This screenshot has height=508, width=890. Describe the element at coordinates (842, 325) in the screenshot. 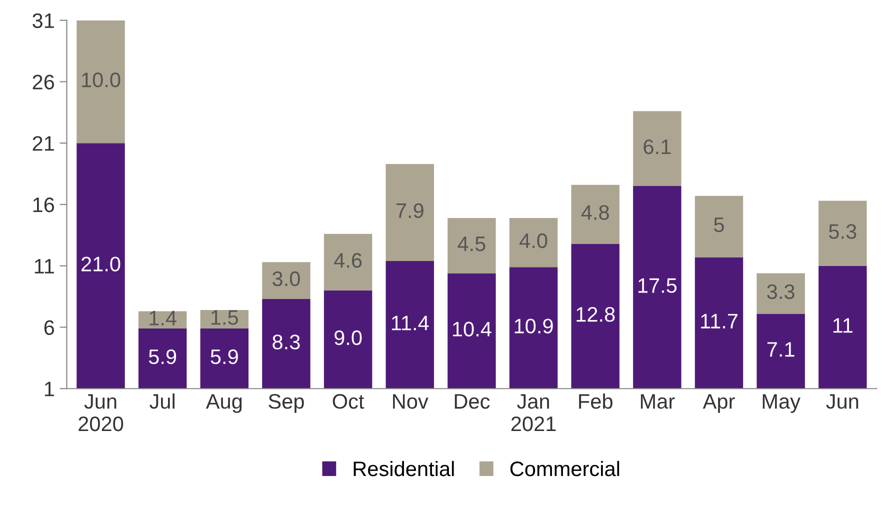

I see `data-label: 11` at that location.